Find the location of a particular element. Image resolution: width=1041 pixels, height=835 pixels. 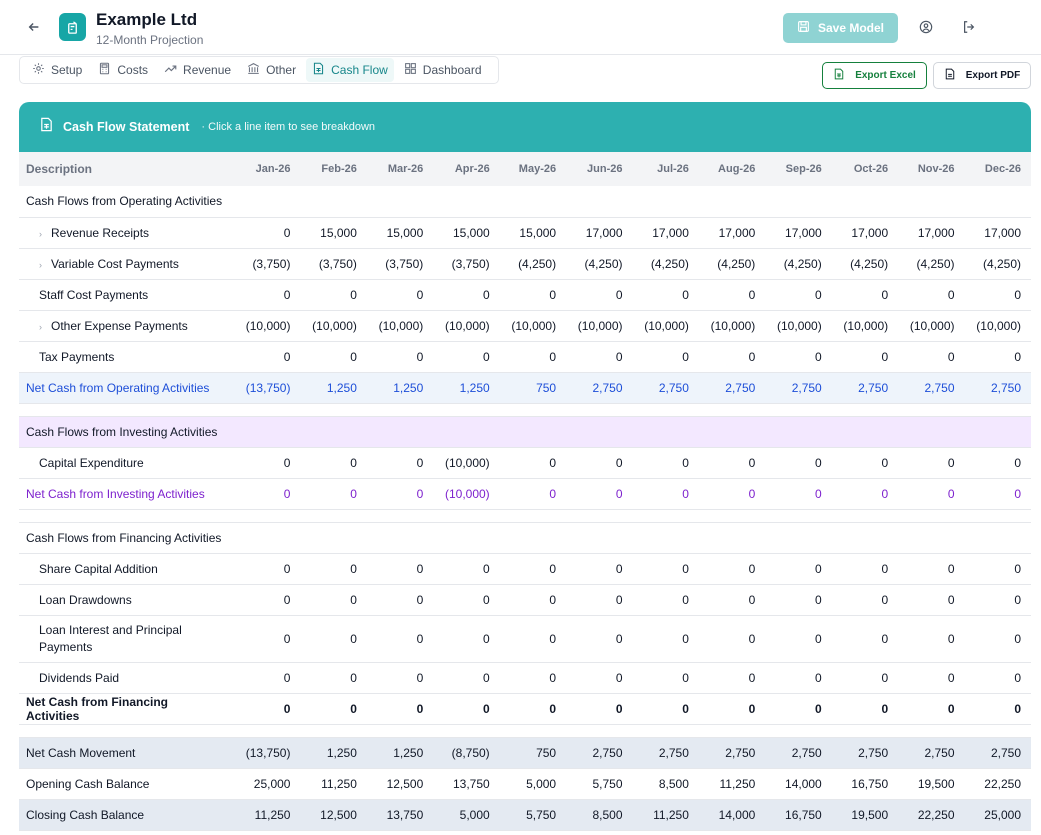

trend-icon is located at coordinates (170, 70).